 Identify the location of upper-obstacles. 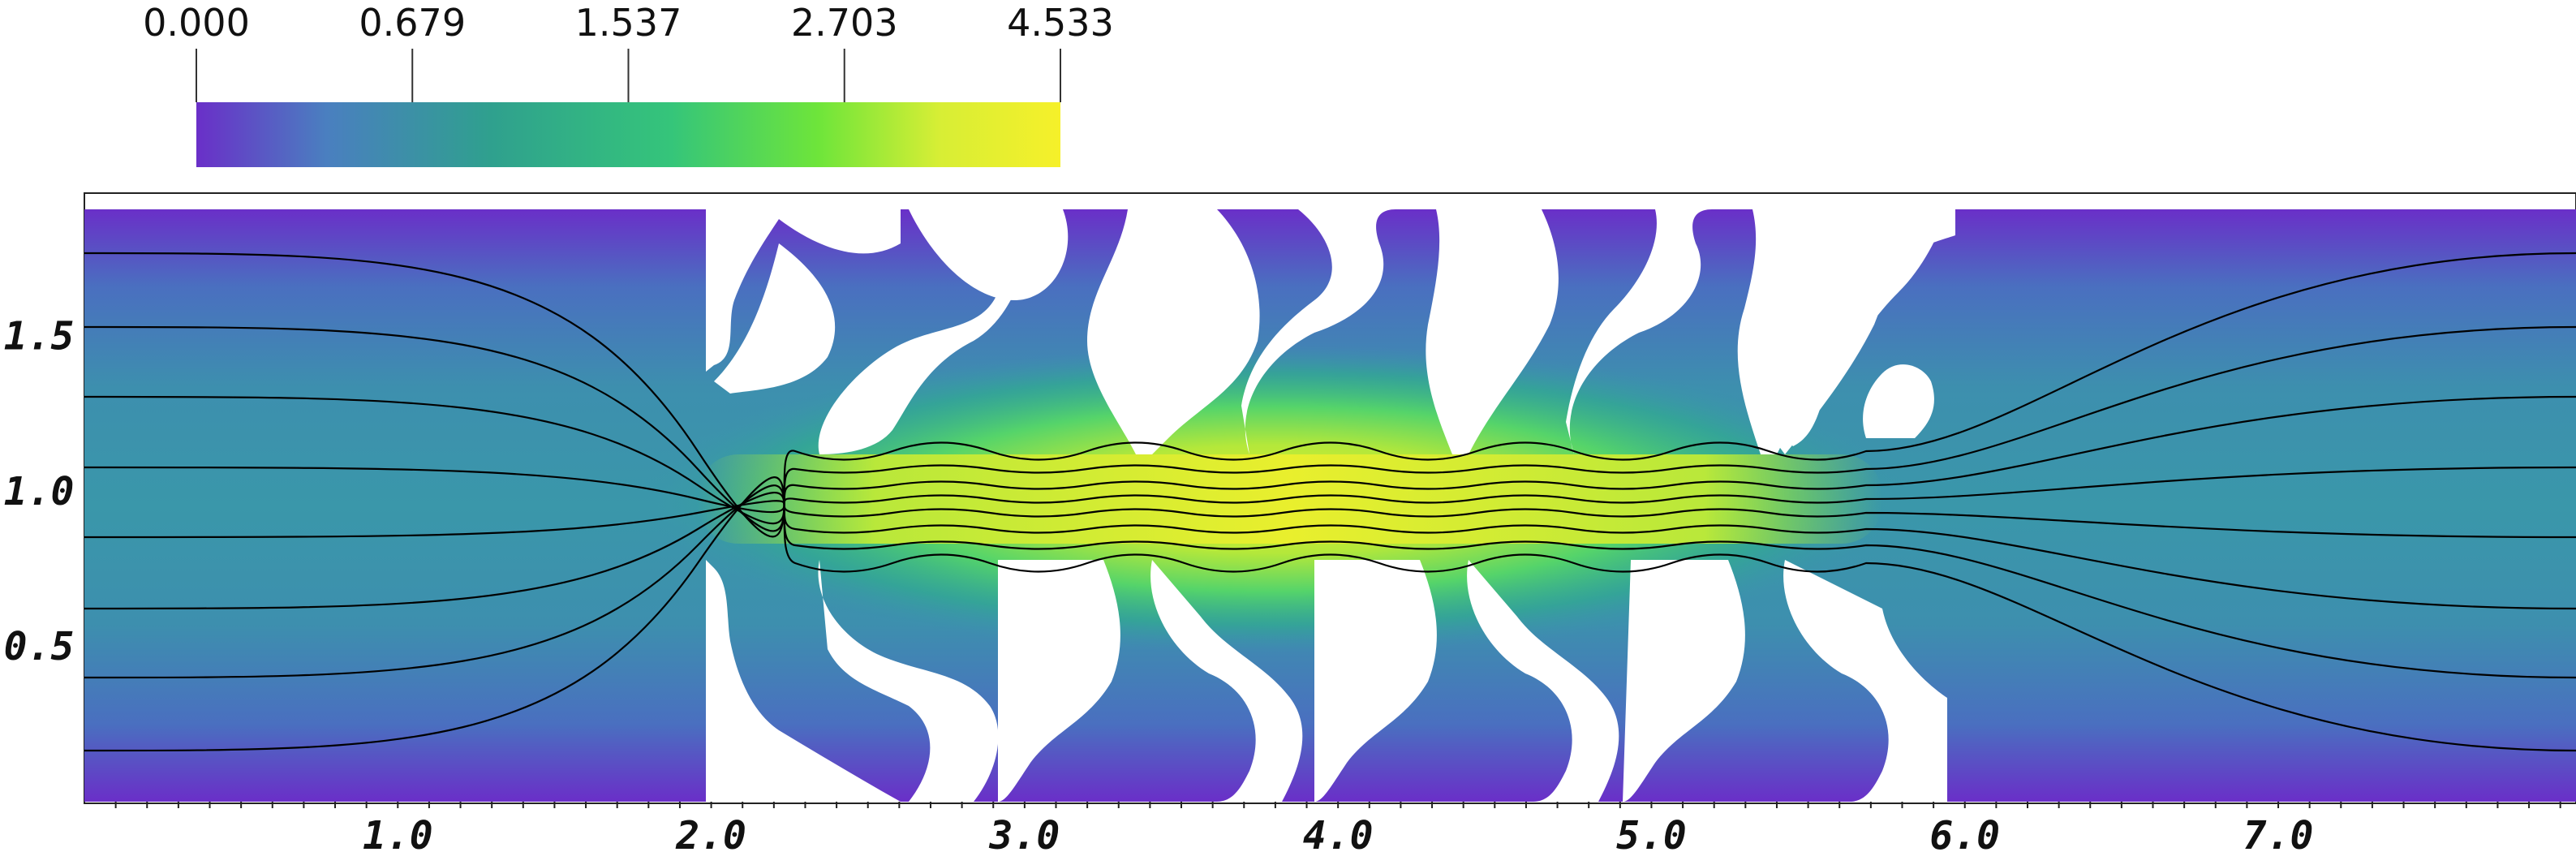
(1331, 331).